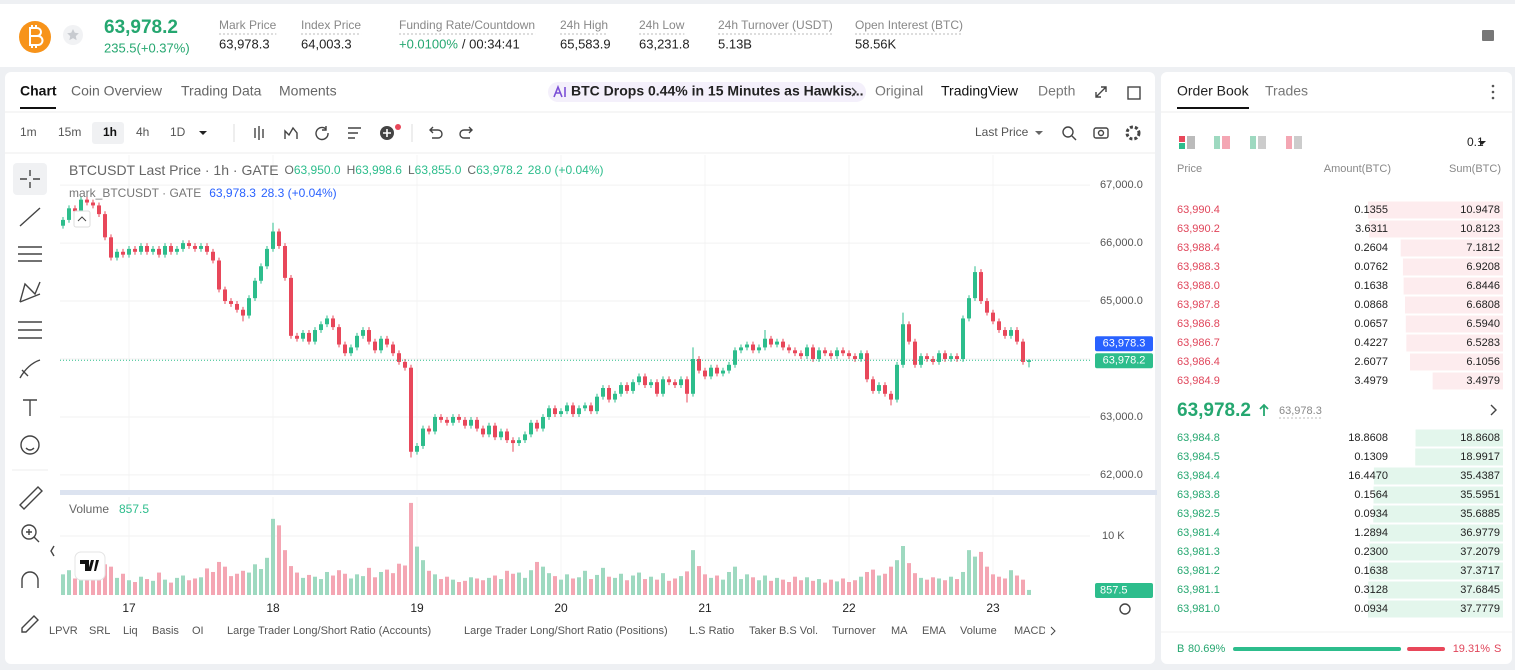 This screenshot has width=1515, height=670. I want to click on tab: Order Book, so click(1213, 91).